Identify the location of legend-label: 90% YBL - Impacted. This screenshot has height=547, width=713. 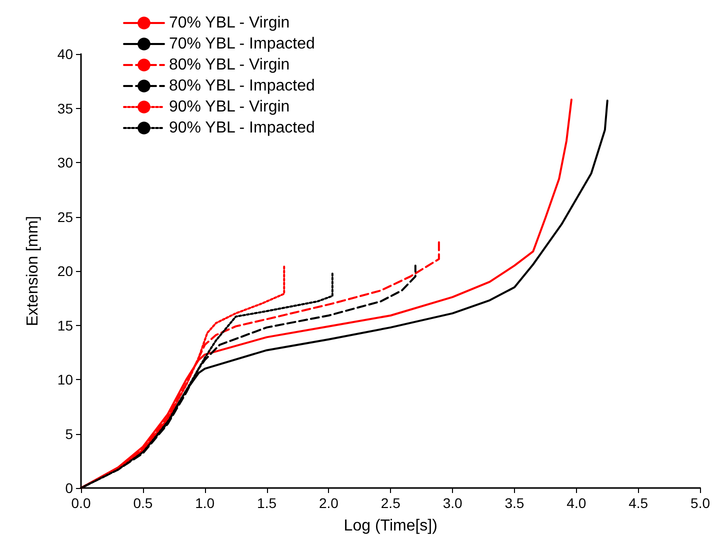
(242, 128).